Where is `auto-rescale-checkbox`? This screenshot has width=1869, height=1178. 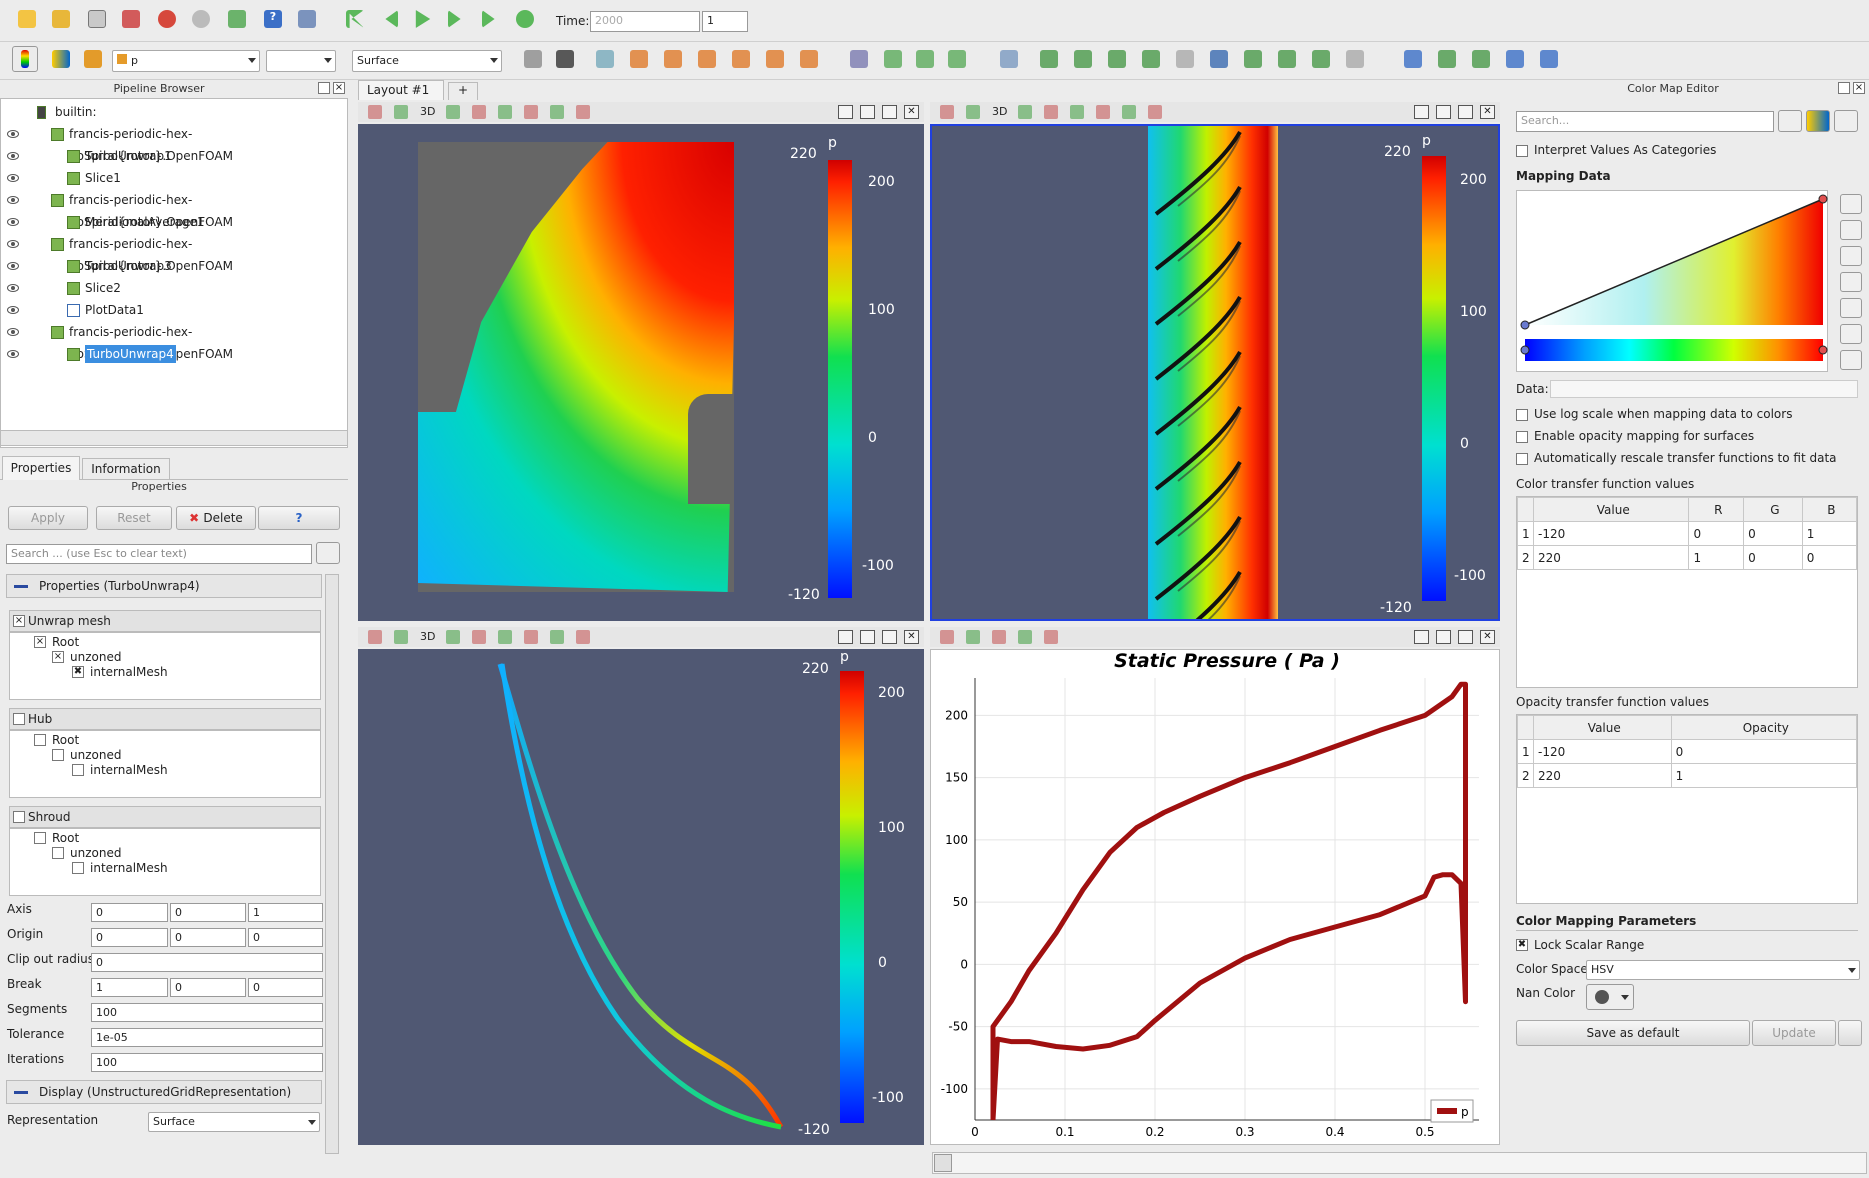 auto-rescale-checkbox is located at coordinates (1522, 459).